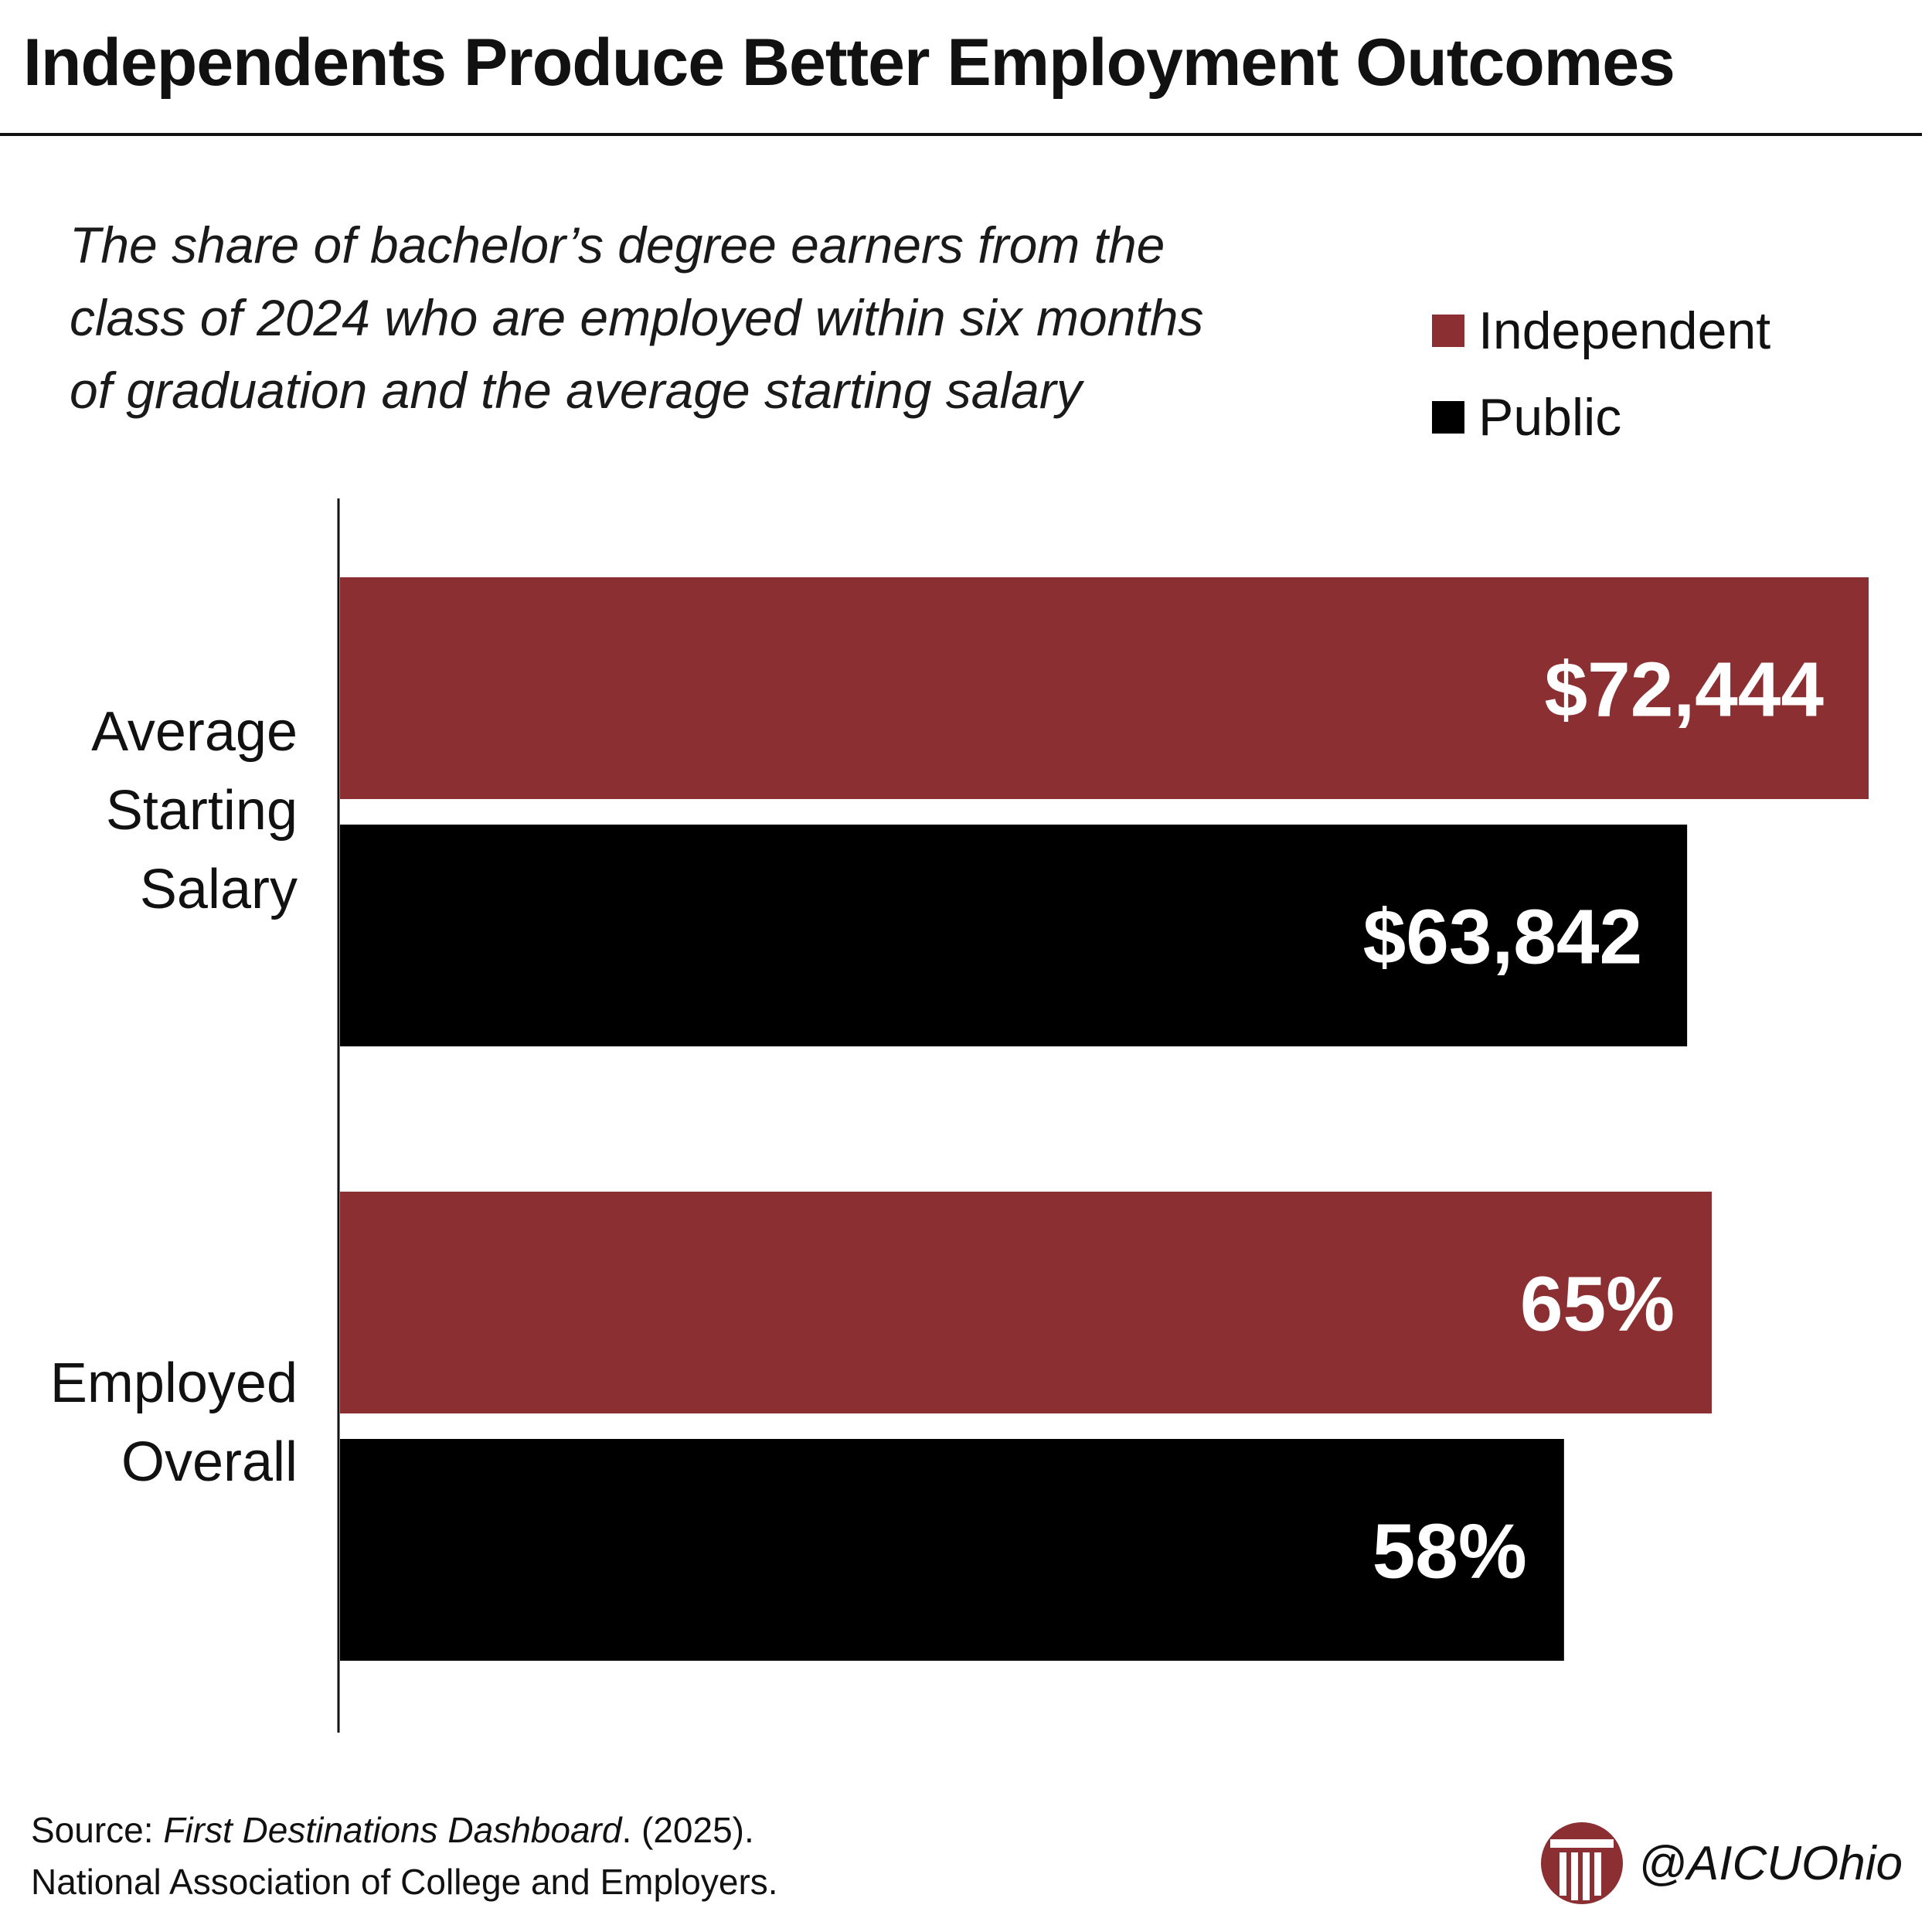 The height and width of the screenshot is (1932, 1932). I want to click on legend: Independent Public, so click(1601, 374).